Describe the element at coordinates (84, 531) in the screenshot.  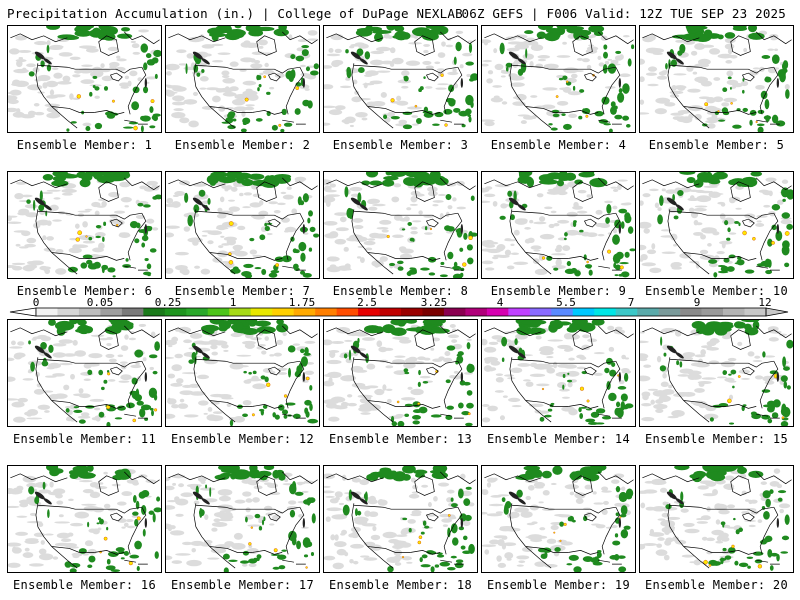
I see `ensemble-panel-16: Ensemble Member: 16` at that location.